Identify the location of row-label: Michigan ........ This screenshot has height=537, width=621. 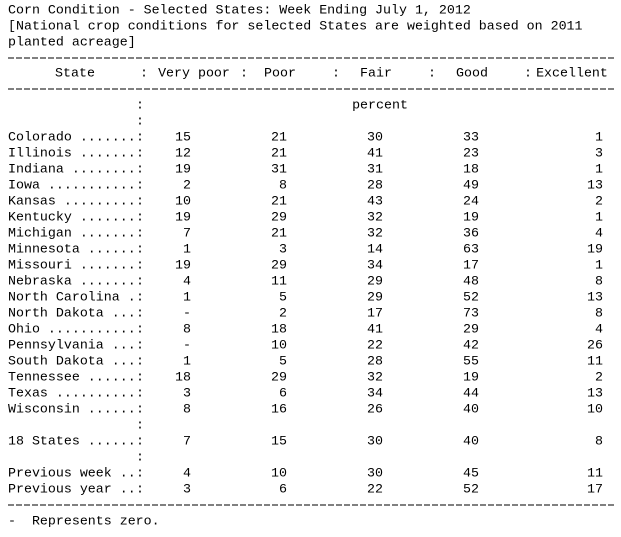
(72, 233).